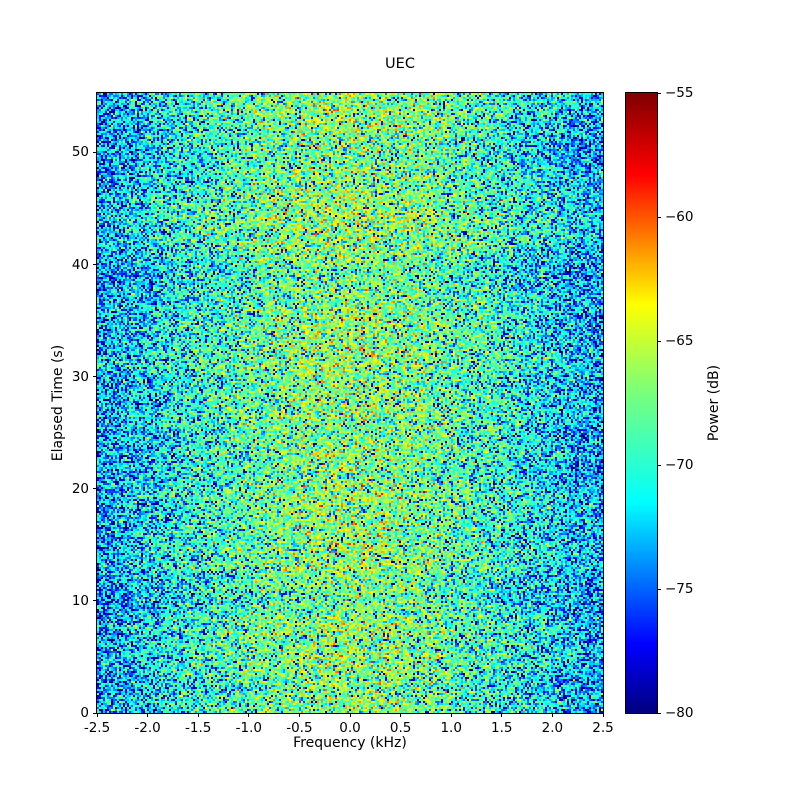 This screenshot has width=800, height=800. I want to click on title-station: UEC, so click(400, 64).